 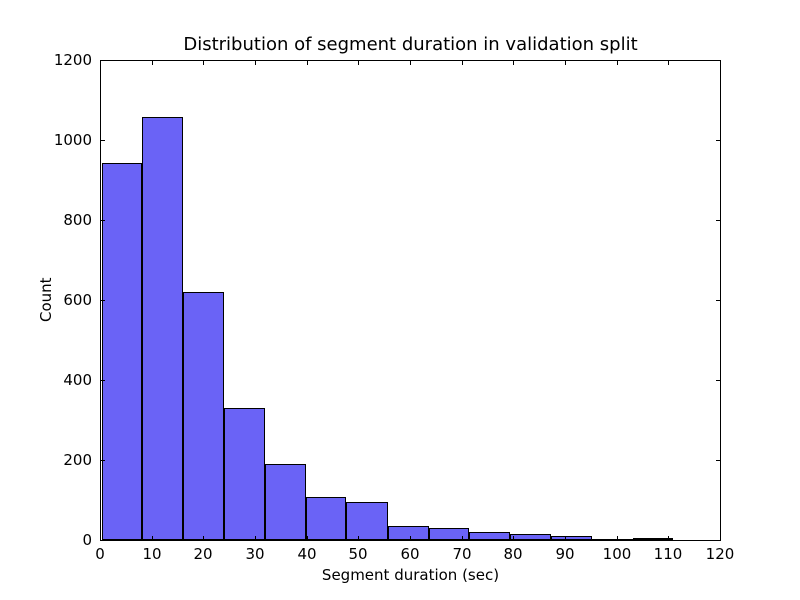 What do you see at coordinates (77, 380) in the screenshot?
I see `y-tick-label: 400` at bounding box center [77, 380].